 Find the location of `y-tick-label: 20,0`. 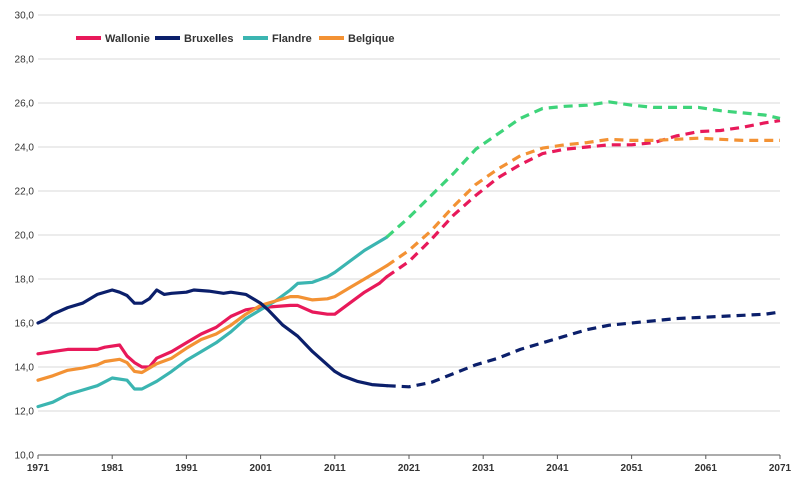

y-tick-label: 20,0 is located at coordinates (25, 236).